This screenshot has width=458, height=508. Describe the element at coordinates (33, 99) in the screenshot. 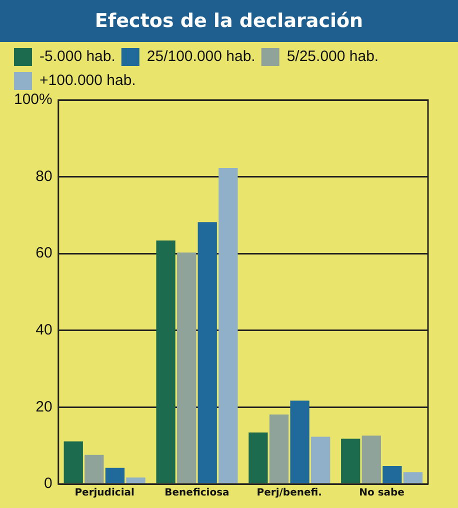

I see `y-tick-label: 100%` at that location.